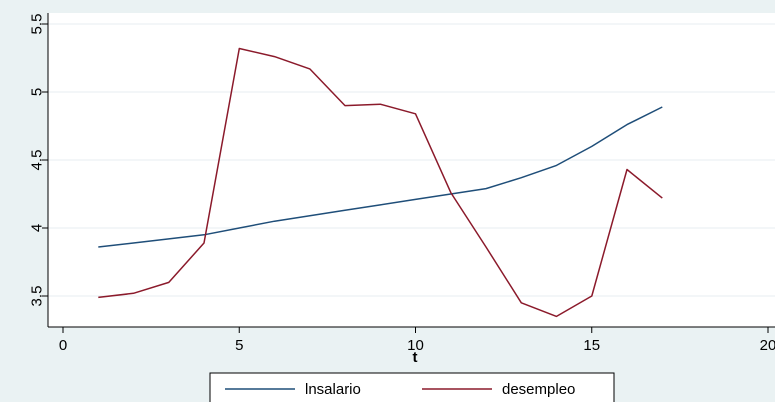  What do you see at coordinates (538, 389) in the screenshot?
I see `legend-label-desempleo: desempleo` at bounding box center [538, 389].